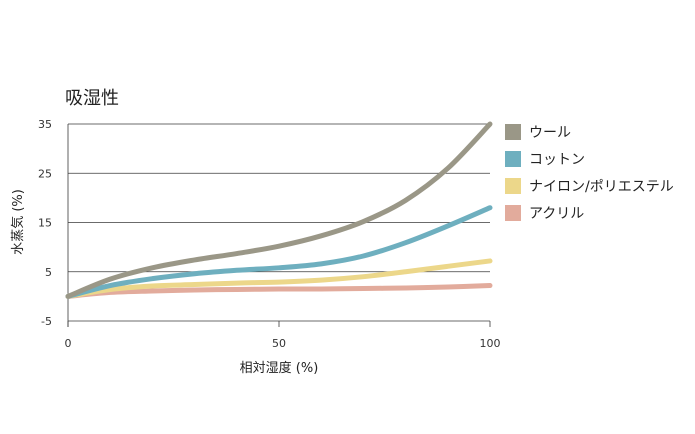 Image resolution: width=695 pixels, height=434 pixels. I want to click on x-tick-label: 0, so click(68, 343).